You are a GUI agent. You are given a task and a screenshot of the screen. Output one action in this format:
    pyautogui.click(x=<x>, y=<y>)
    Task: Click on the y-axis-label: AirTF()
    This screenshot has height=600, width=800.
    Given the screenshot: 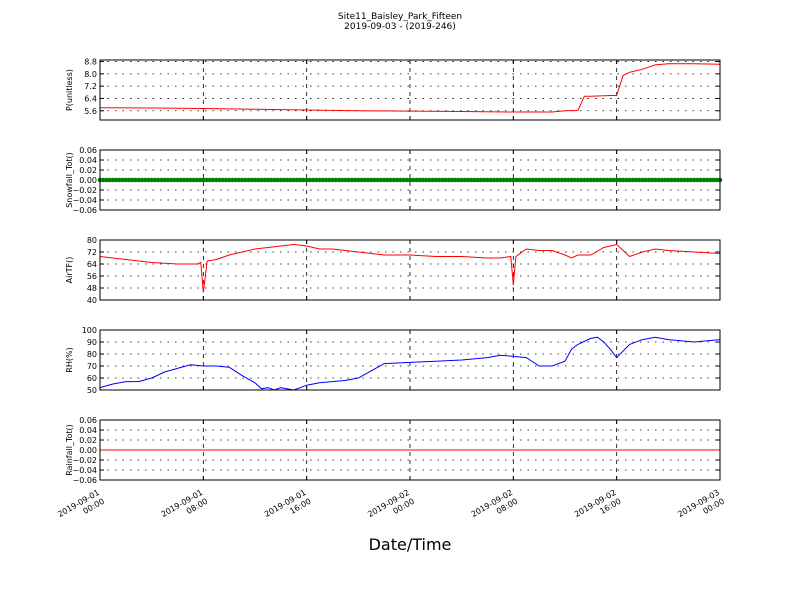 What is the action you would take?
    pyautogui.click(x=69, y=270)
    